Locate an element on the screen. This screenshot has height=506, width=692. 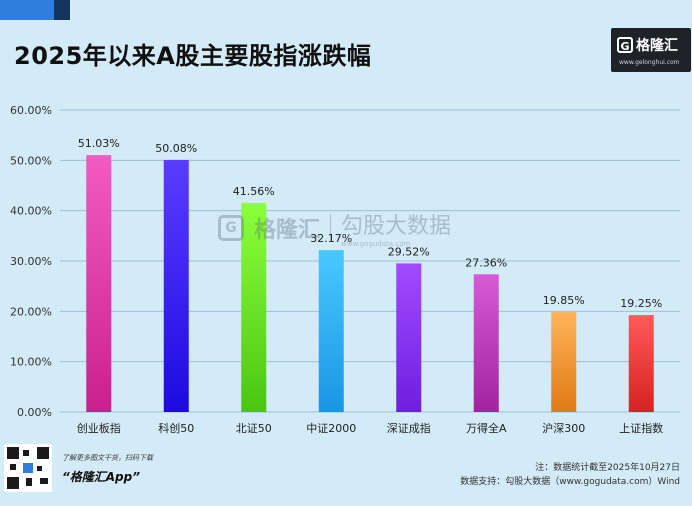
x-tick-label-1: 创业板指 is located at coordinates (99, 428).